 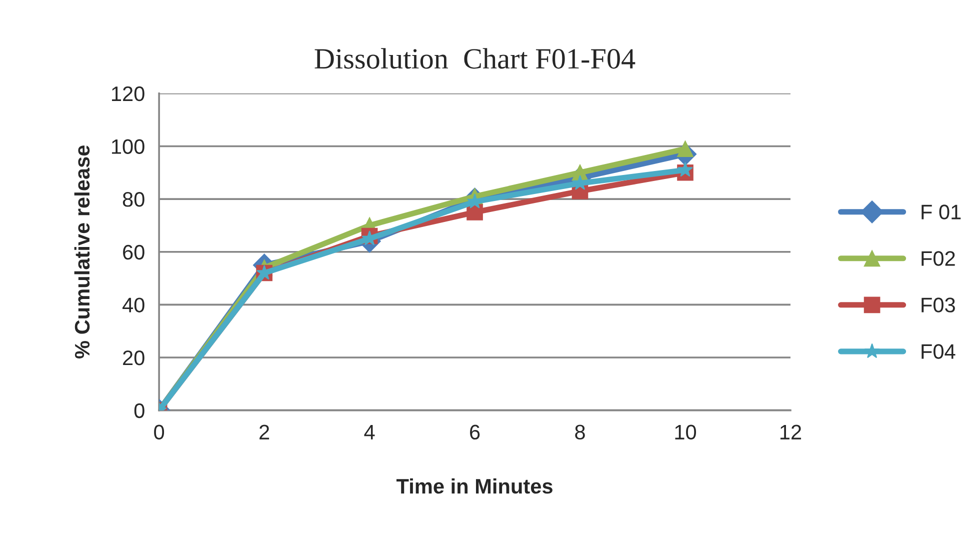 I want to click on x-tick-label: 10, so click(x=685, y=432).